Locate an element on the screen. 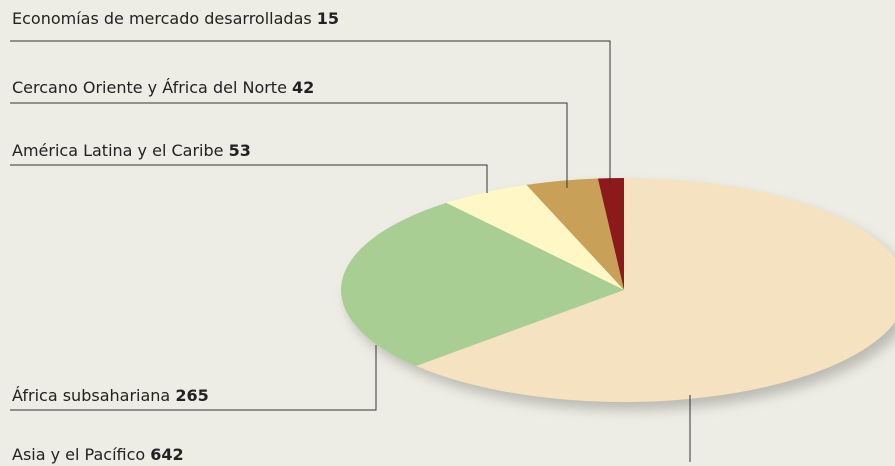  slice-value: 53 is located at coordinates (240, 150).